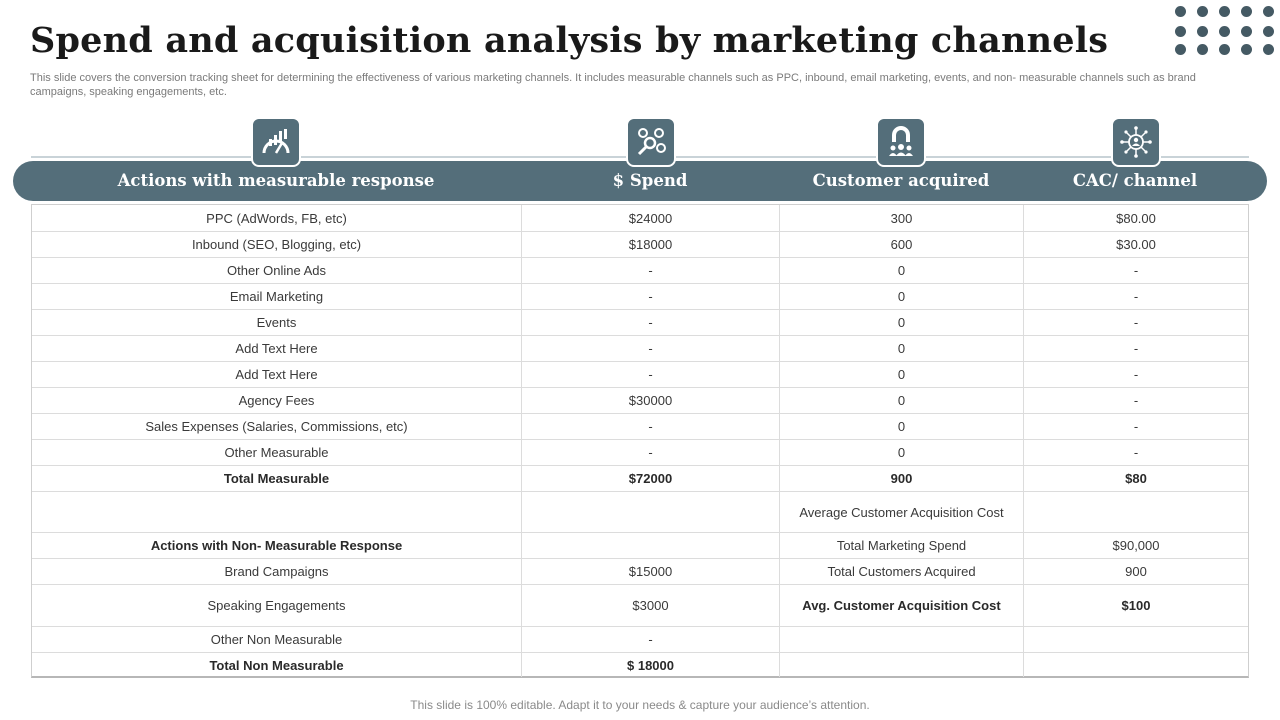 The height and width of the screenshot is (720, 1280). What do you see at coordinates (650, 180) in the screenshot?
I see `header-spend: $ Spend` at bounding box center [650, 180].